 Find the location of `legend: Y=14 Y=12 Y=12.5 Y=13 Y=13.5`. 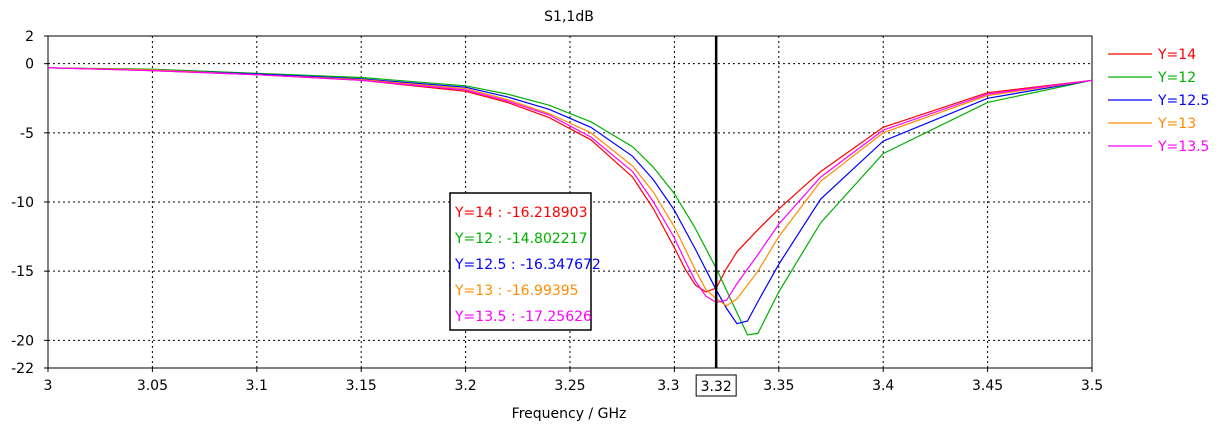

legend: Y=14 Y=12 Y=12.5 Y=13 Y=13.5 is located at coordinates (1158, 101).